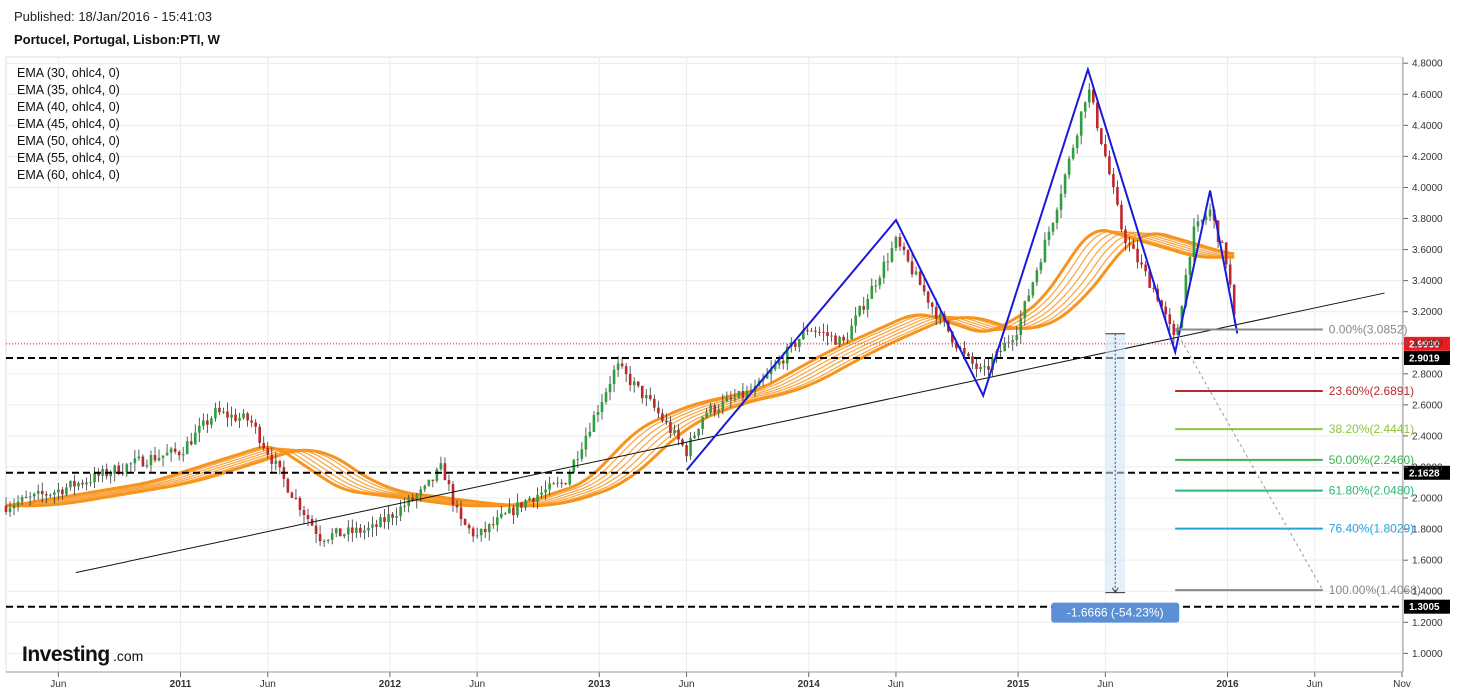  What do you see at coordinates (68, 141) in the screenshot?
I see `legend-entry-ema: EMA (50, ohlc4, 0)` at bounding box center [68, 141].